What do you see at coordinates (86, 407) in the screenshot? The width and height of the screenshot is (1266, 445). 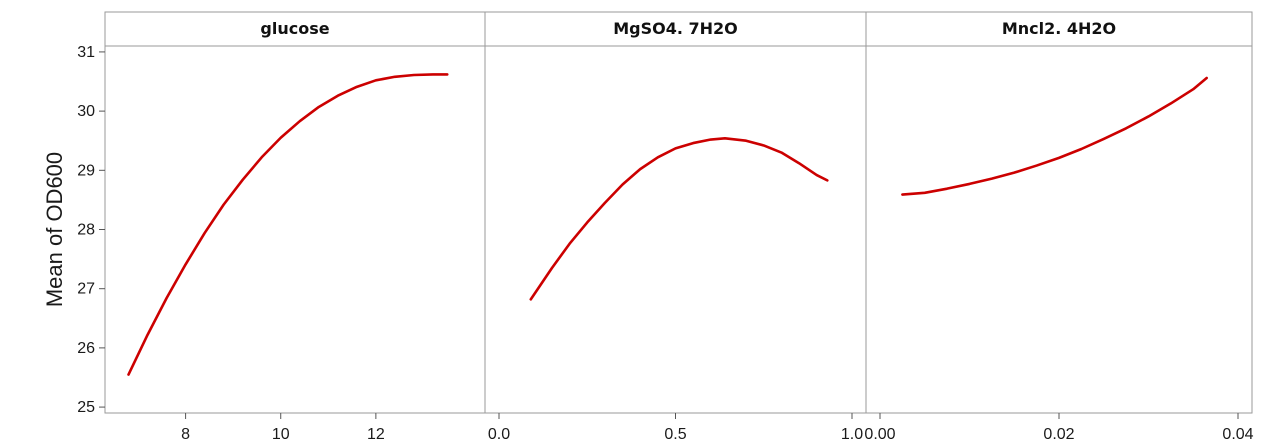 I see `y-tick-label: 25` at bounding box center [86, 407].